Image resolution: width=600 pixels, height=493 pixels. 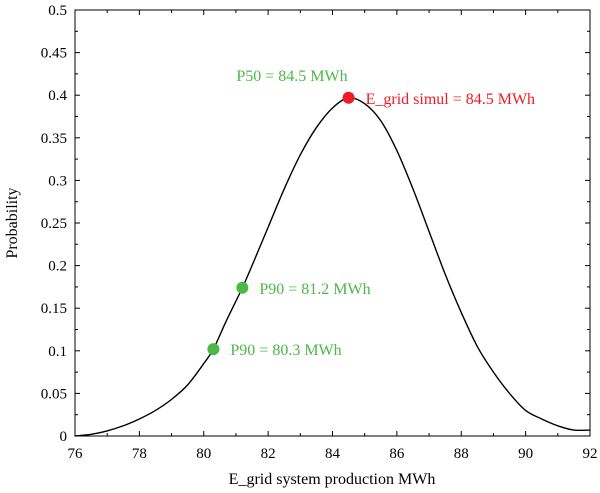 I want to click on marker-label: E_grid simul = 84.5 MWh, so click(x=450, y=99).